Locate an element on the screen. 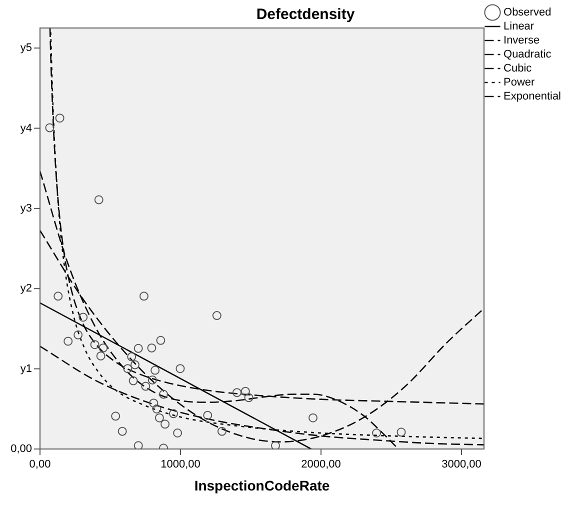 The width and height of the screenshot is (577, 507). legend-label: Cubic is located at coordinates (518, 68).